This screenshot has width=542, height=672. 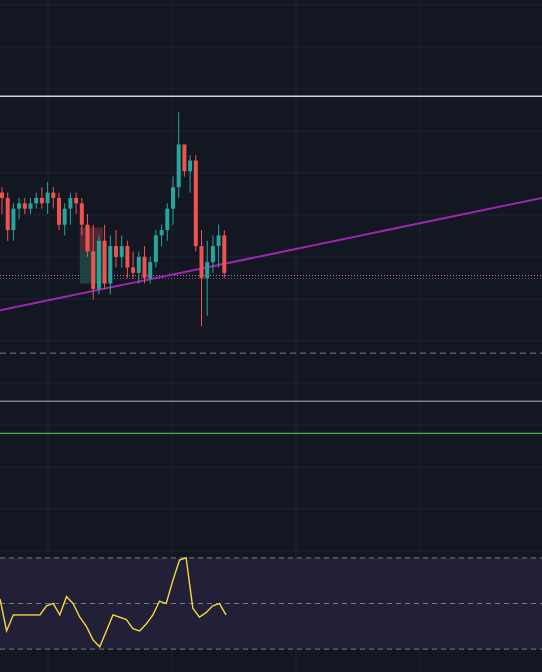 I want to click on candlestick-series, so click(x=113, y=219).